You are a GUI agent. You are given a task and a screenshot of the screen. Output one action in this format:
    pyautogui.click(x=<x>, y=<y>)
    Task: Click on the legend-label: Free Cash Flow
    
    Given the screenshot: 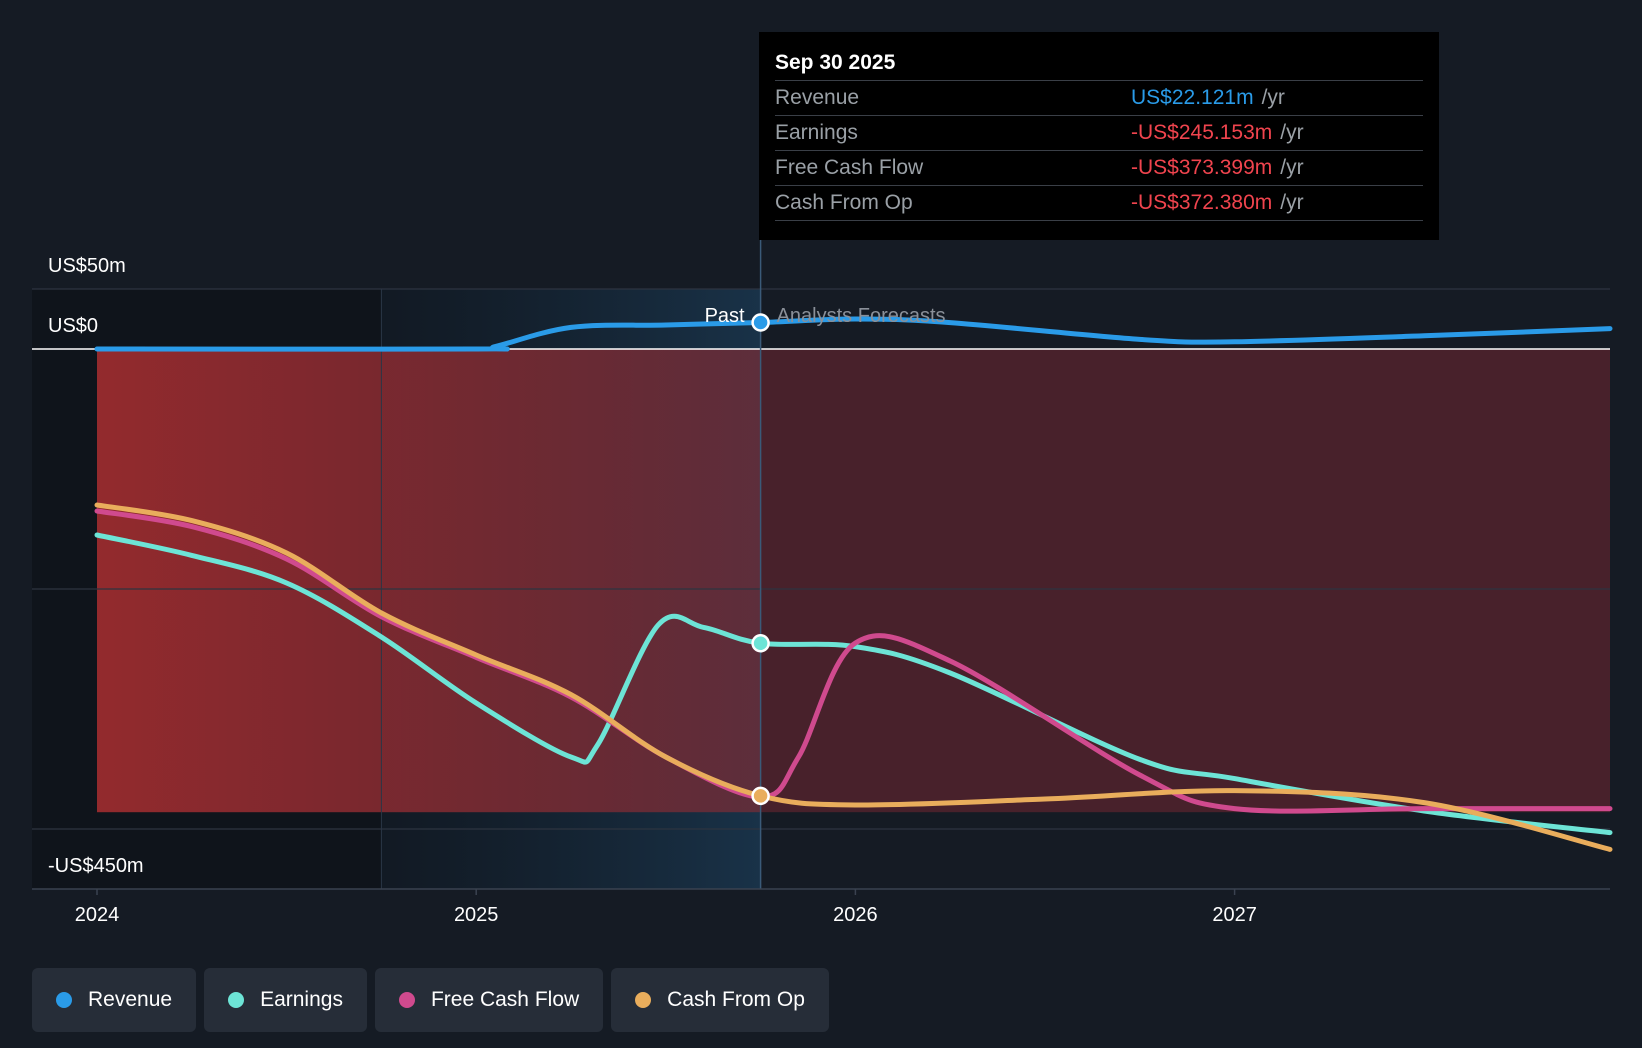 What is the action you would take?
    pyautogui.click(x=505, y=999)
    